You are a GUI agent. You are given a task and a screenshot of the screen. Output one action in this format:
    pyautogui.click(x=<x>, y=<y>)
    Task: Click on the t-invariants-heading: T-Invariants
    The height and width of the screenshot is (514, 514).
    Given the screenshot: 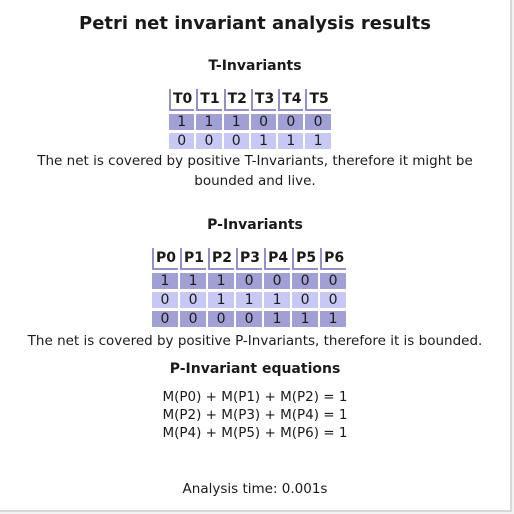 What is the action you would take?
    pyautogui.click(x=255, y=66)
    